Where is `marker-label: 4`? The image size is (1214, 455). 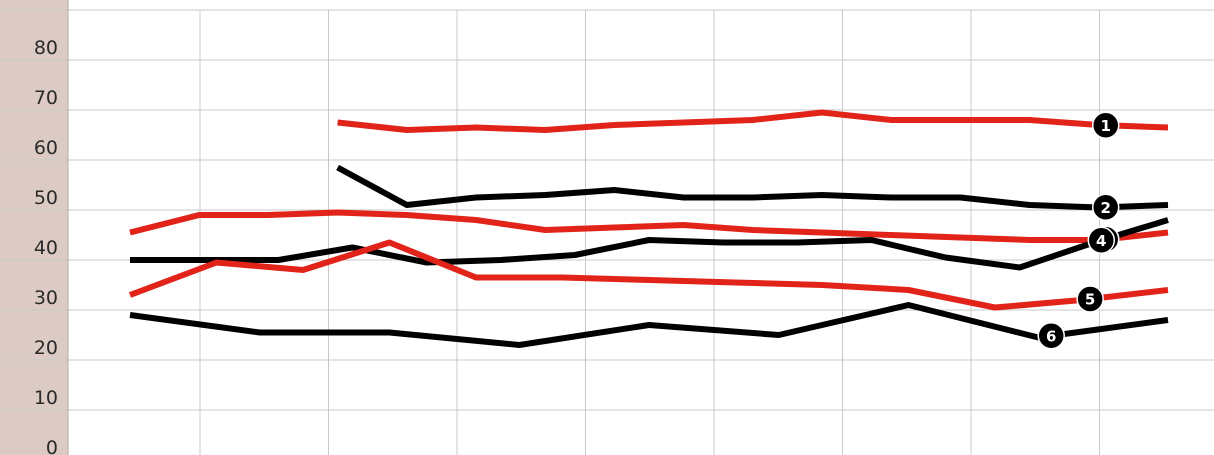
marker-label: 4 is located at coordinates (1101, 241).